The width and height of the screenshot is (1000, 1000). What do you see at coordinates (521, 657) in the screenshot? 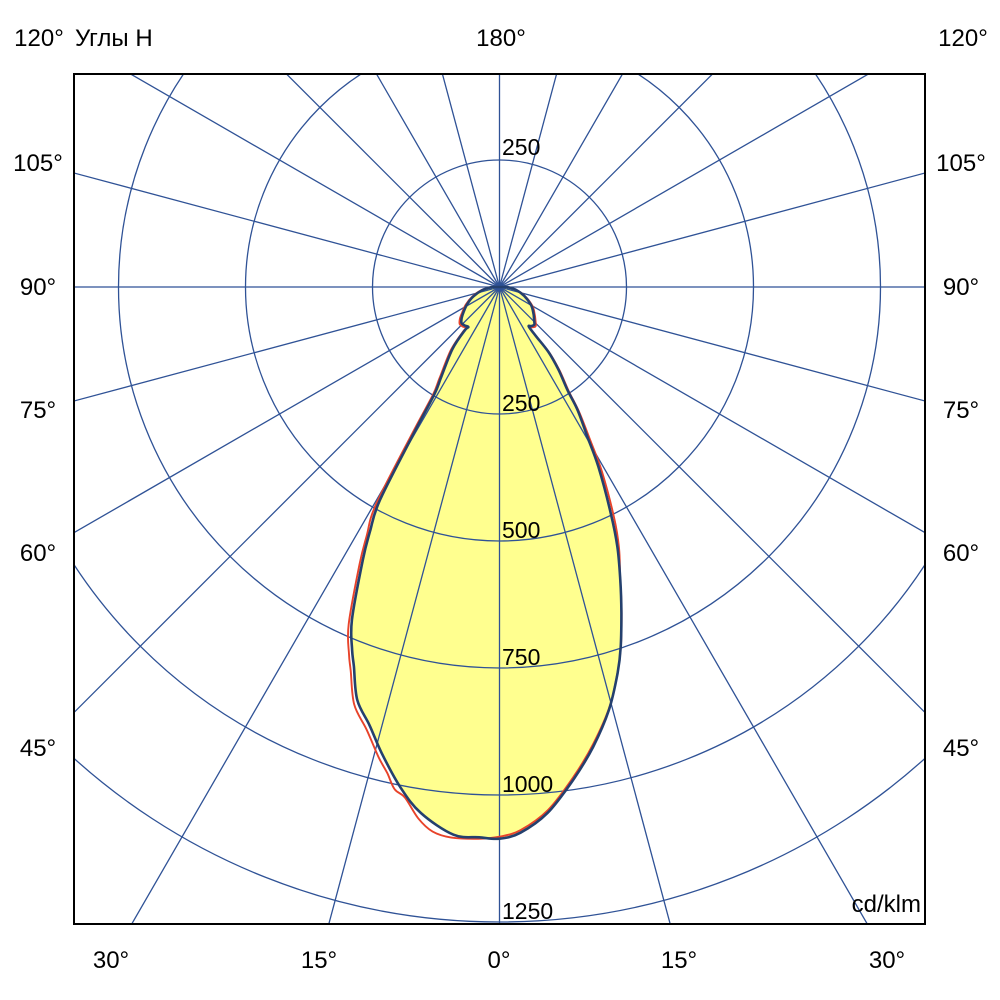
I see `ring-label-750: 750` at bounding box center [521, 657].